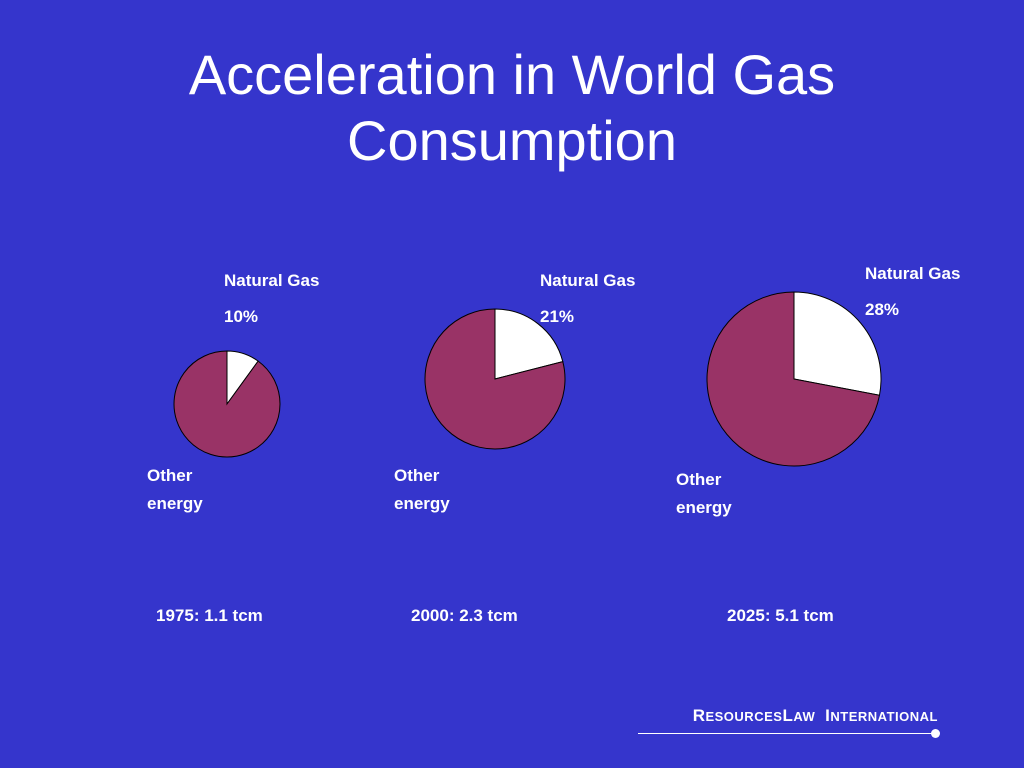  I want to click on logo-text: RESOURCESLAW INTERNATIONAL, so click(815, 715).